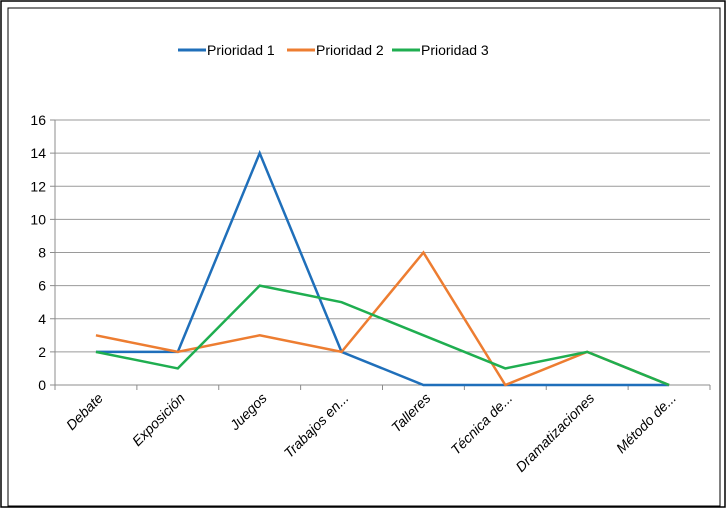 This screenshot has width=726, height=508. I want to click on legend-label: Prioridad 3, so click(455, 50).